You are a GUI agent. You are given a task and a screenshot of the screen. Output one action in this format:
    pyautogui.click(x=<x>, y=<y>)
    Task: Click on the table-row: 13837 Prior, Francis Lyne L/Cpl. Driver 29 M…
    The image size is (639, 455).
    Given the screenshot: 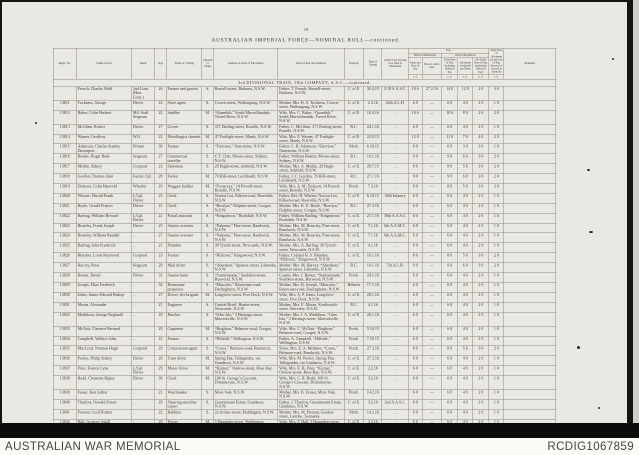 What is the action you would take?
    pyautogui.click(x=304, y=370)
    